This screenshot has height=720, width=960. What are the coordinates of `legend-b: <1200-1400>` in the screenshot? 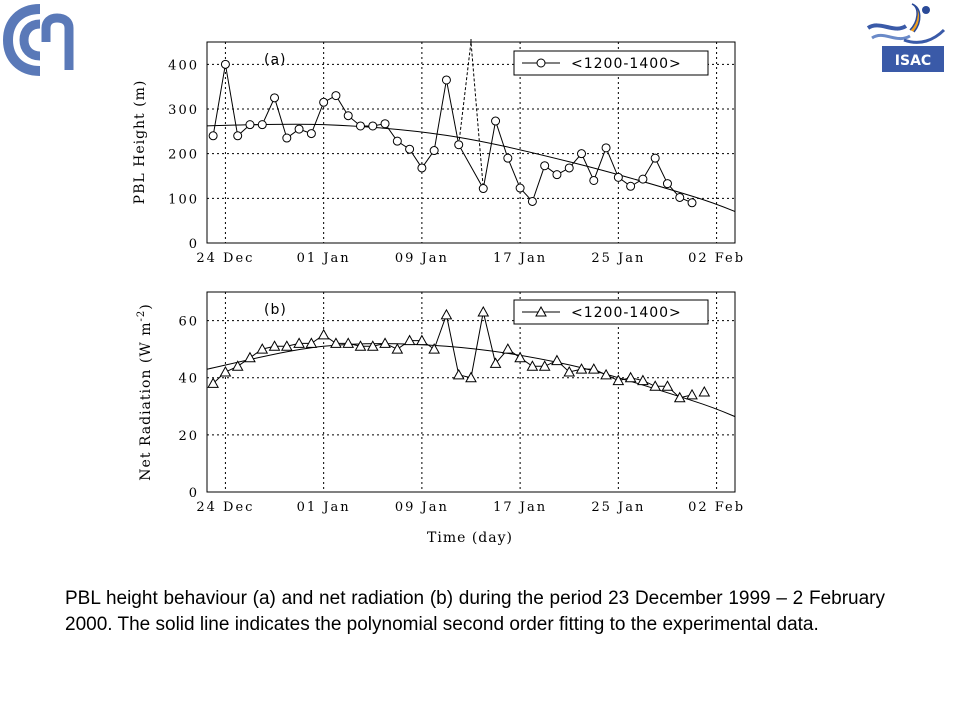 It's located at (611, 312).